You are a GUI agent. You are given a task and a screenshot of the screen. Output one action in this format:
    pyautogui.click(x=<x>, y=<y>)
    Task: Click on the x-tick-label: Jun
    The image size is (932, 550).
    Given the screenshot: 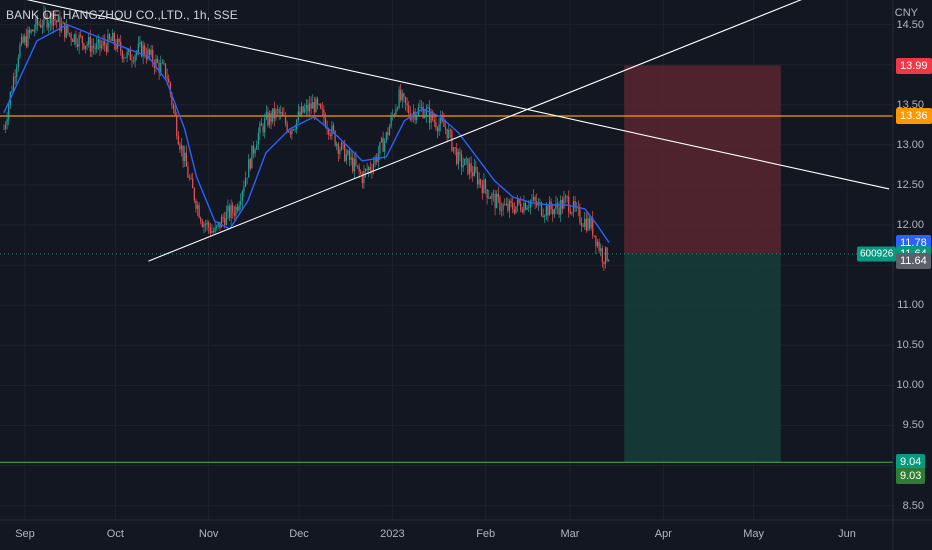 What is the action you would take?
    pyautogui.click(x=847, y=534)
    